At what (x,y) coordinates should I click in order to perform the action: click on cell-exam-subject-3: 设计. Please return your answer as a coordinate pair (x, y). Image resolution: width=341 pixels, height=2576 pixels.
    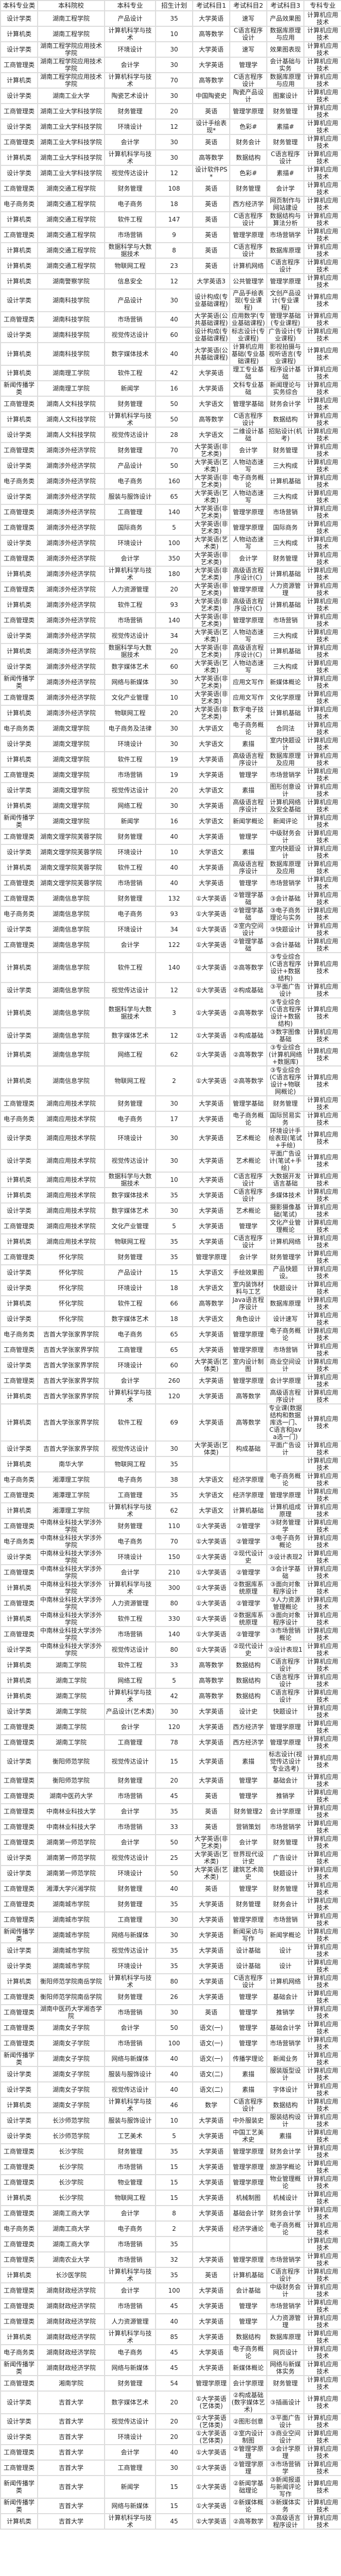
    Looking at the image, I should click on (285, 1966).